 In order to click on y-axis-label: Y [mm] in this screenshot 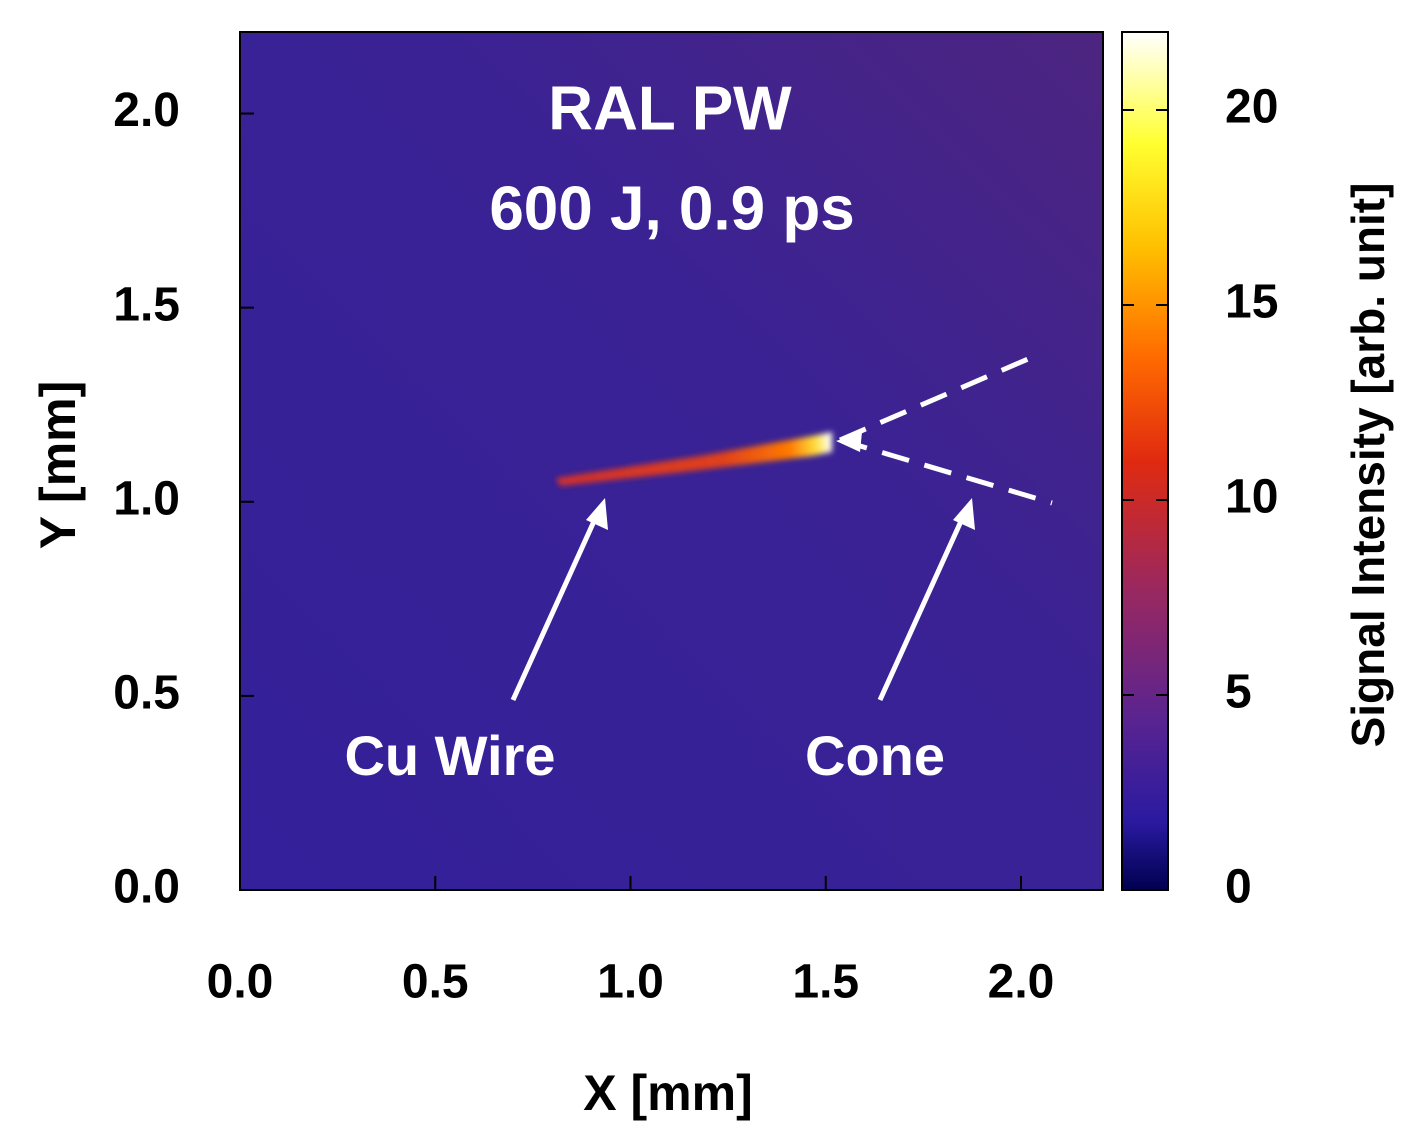, I will do `click(58, 465)`.